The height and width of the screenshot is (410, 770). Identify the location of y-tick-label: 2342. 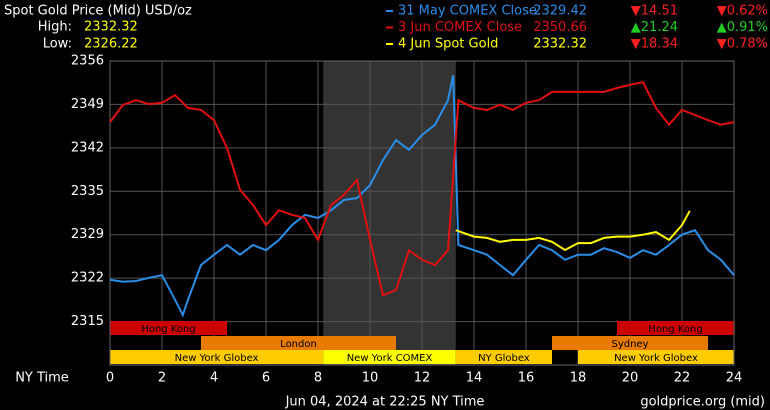
(87, 147).